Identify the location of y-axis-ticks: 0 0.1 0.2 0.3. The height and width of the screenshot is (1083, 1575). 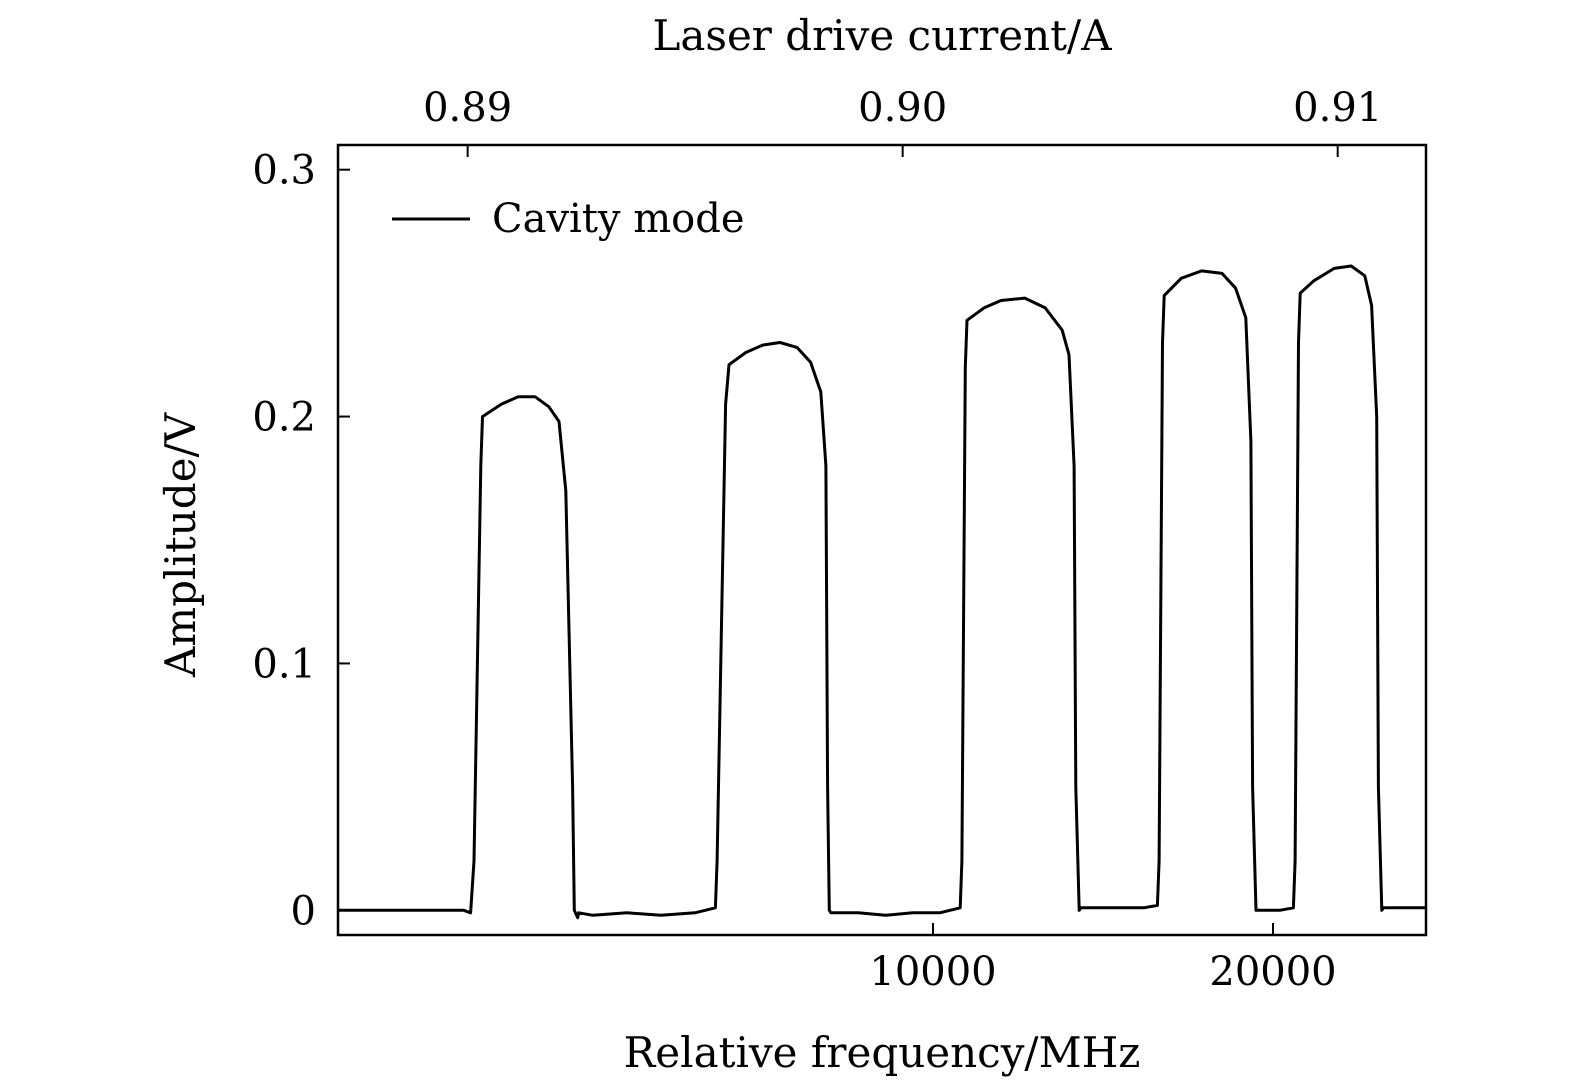
(301, 541).